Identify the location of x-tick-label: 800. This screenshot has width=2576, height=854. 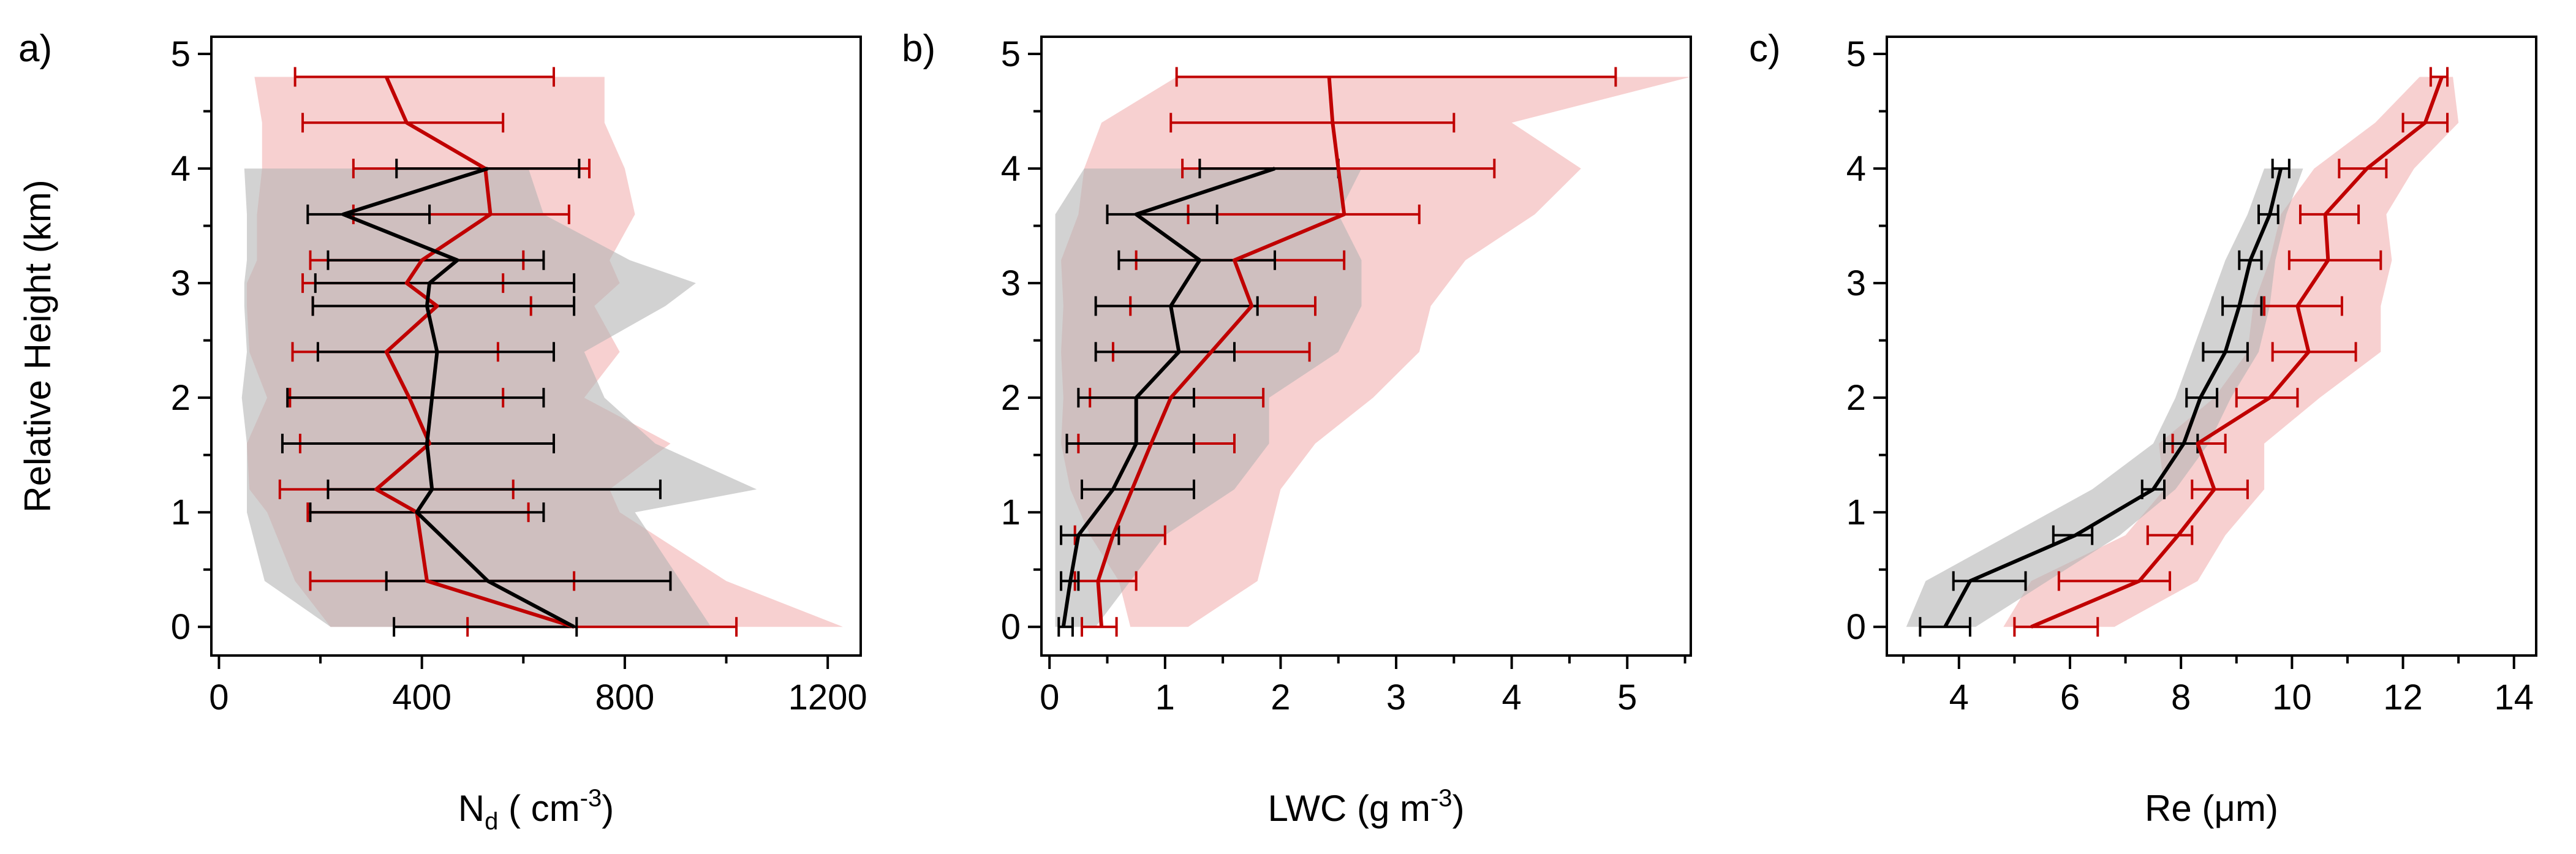
(625, 698).